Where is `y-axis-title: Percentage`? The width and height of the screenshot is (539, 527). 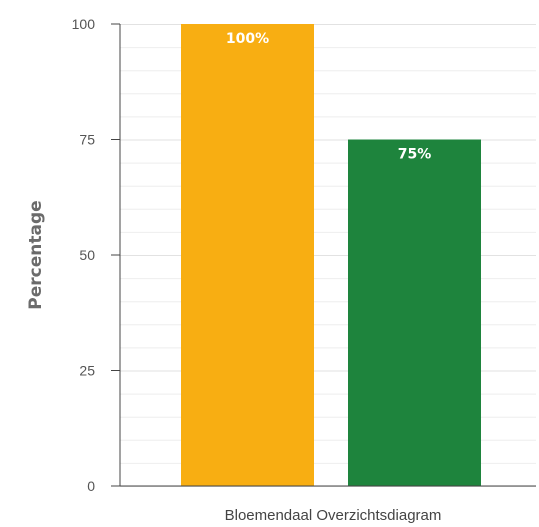 y-axis-title: Percentage is located at coordinates (36, 254).